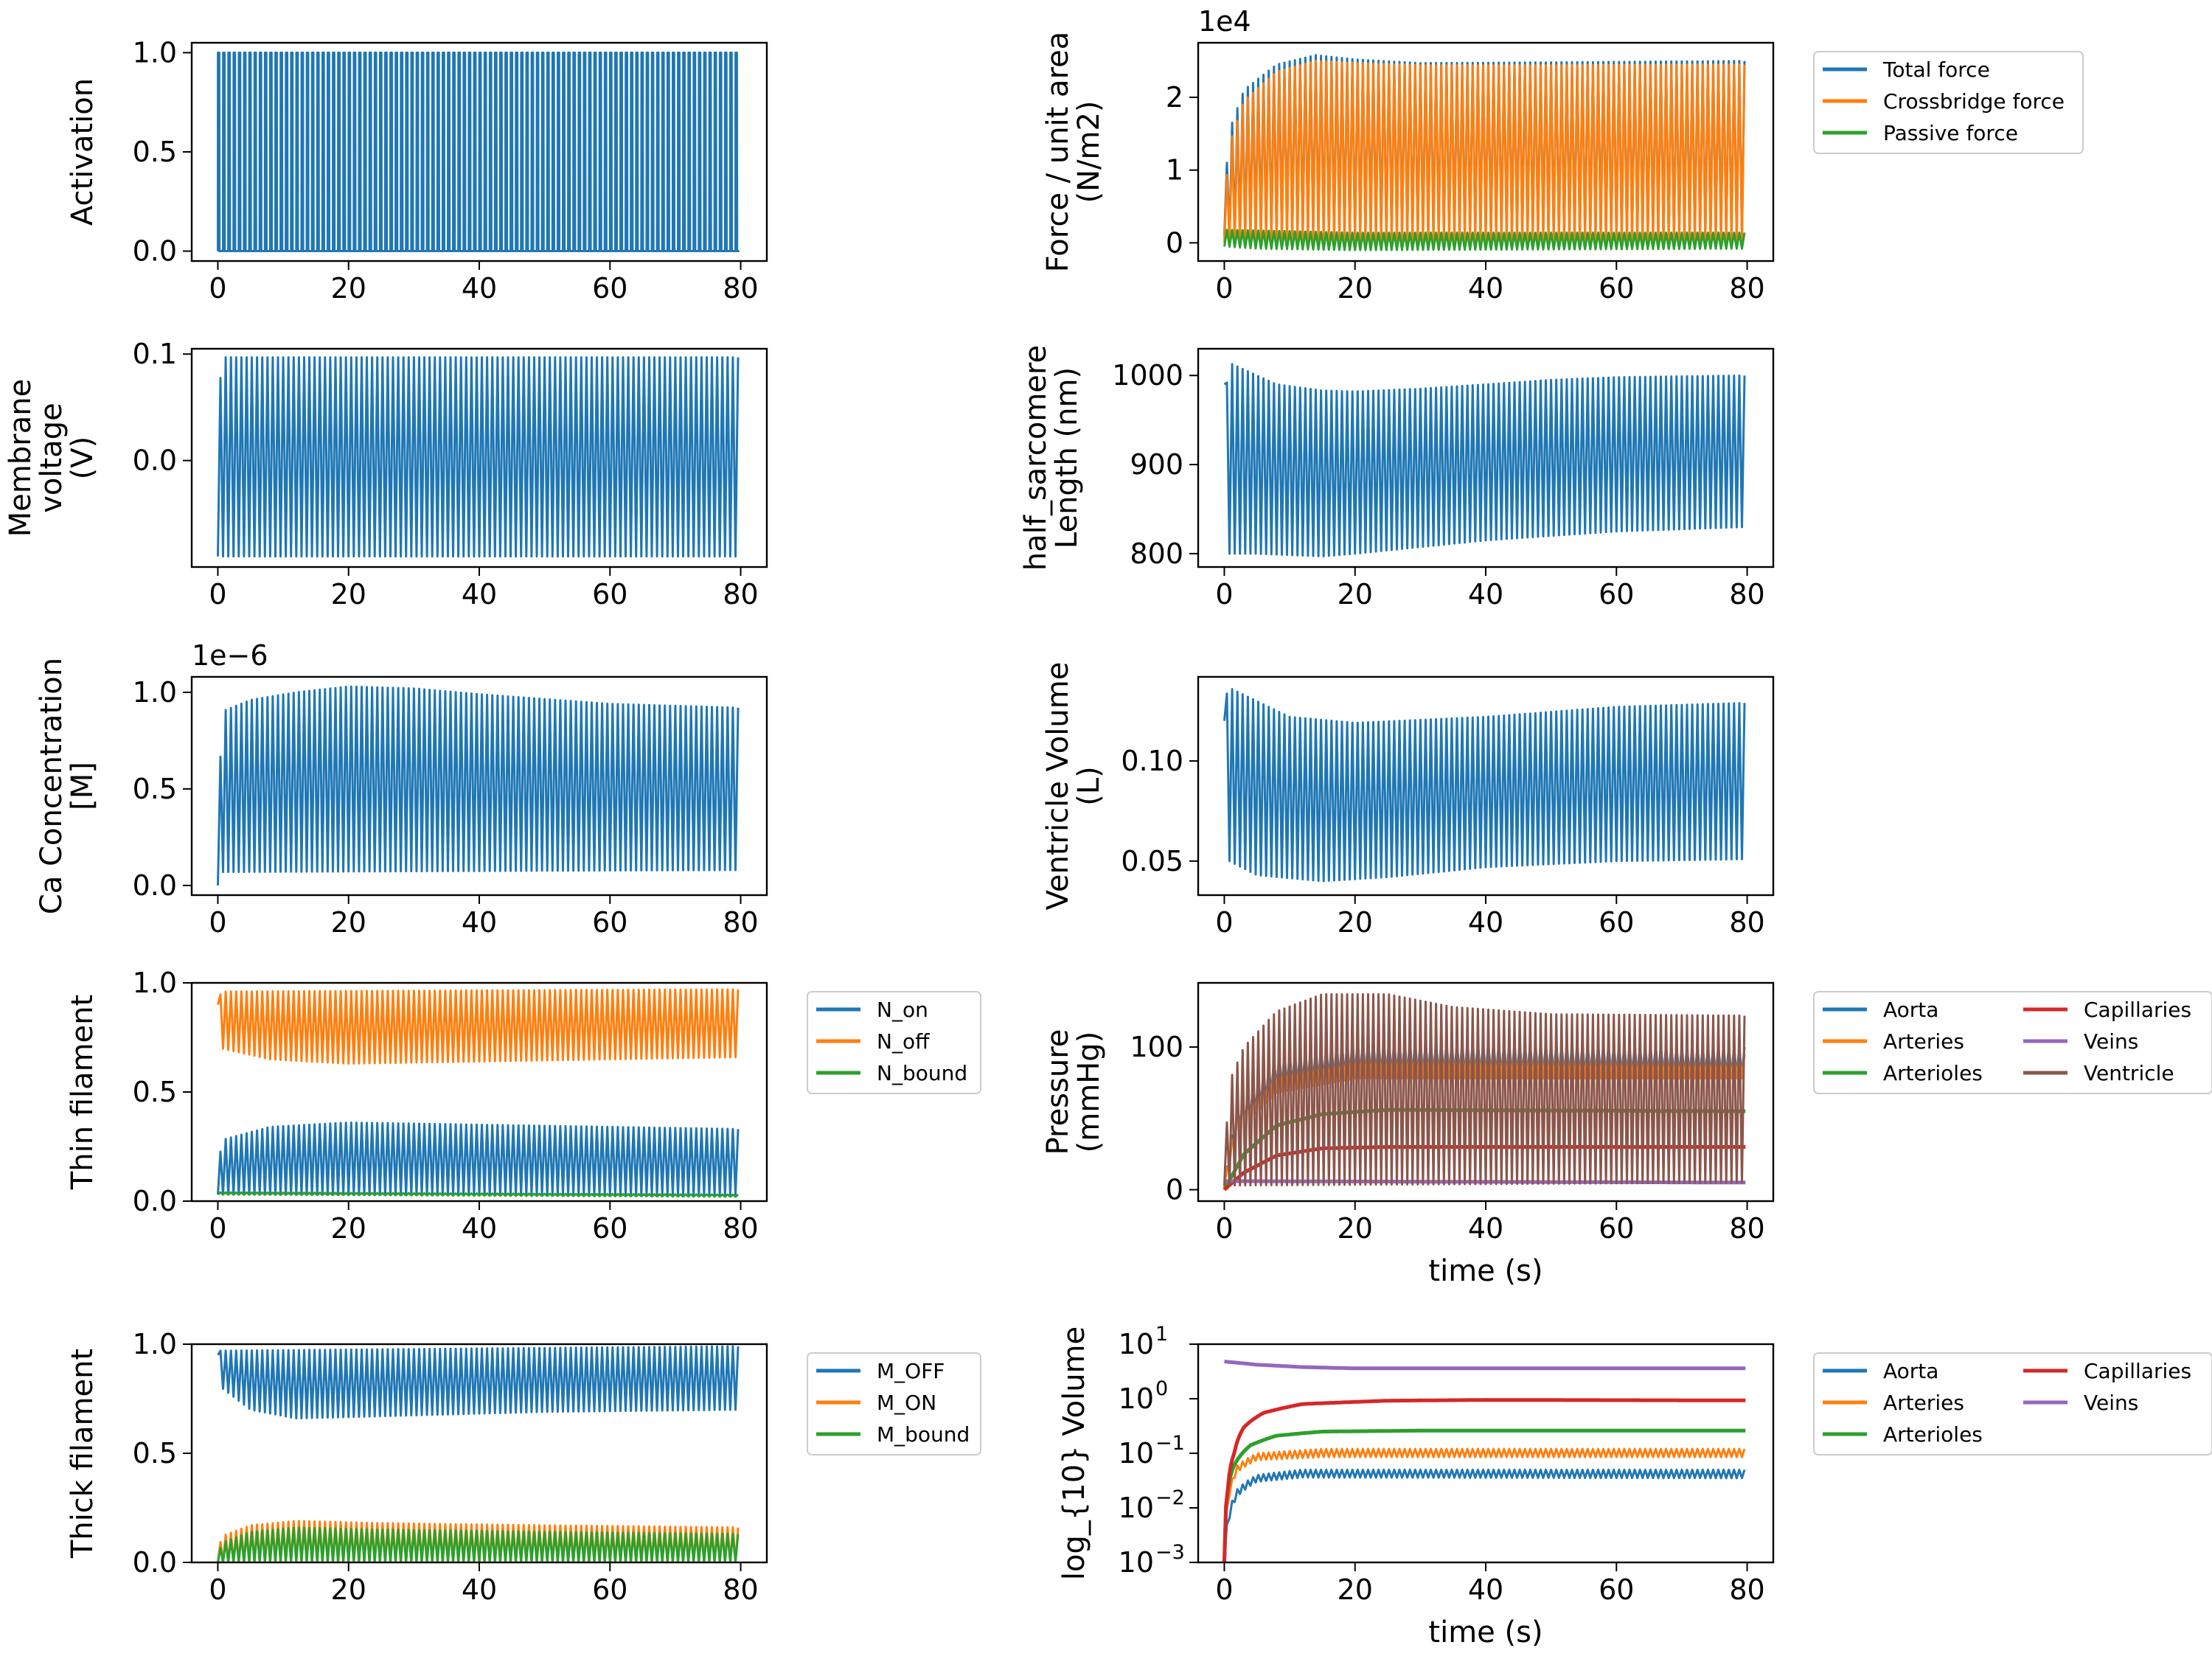 The width and height of the screenshot is (2212, 1659). I want to click on y-tick-exponent: −2, so click(1170, 1497).